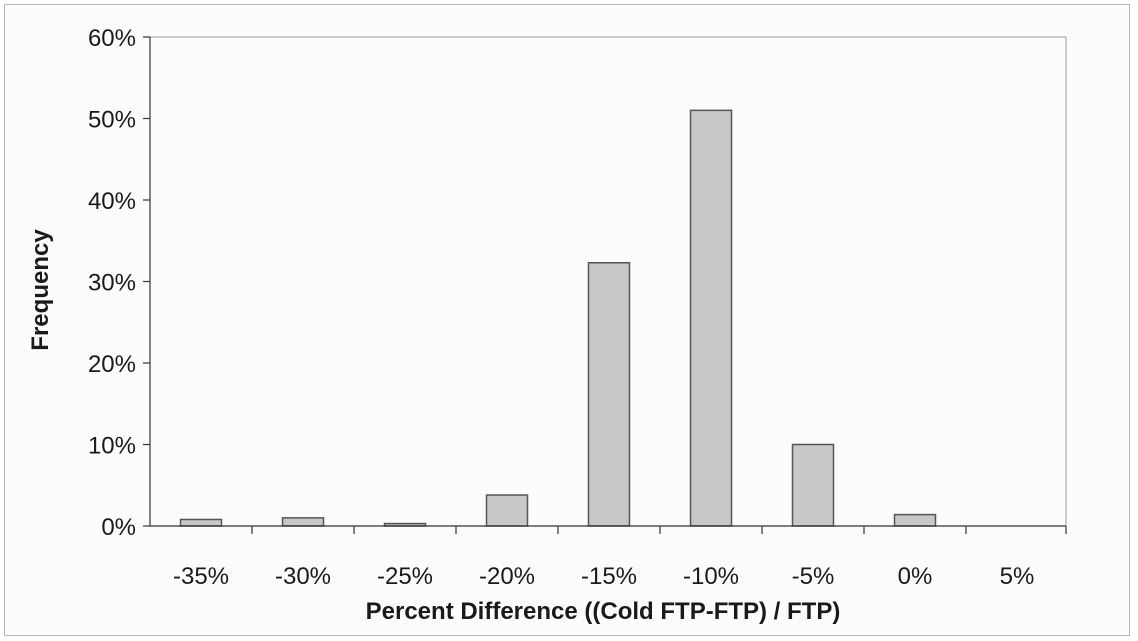  What do you see at coordinates (405, 576) in the screenshot?
I see `x-tick-label: -25%` at bounding box center [405, 576].